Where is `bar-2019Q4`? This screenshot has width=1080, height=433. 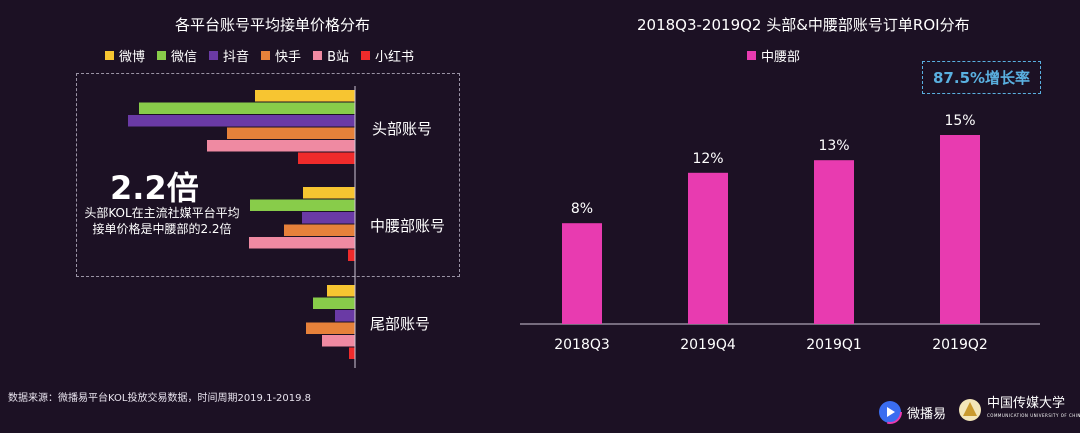
bar-2019Q4 is located at coordinates (708, 248).